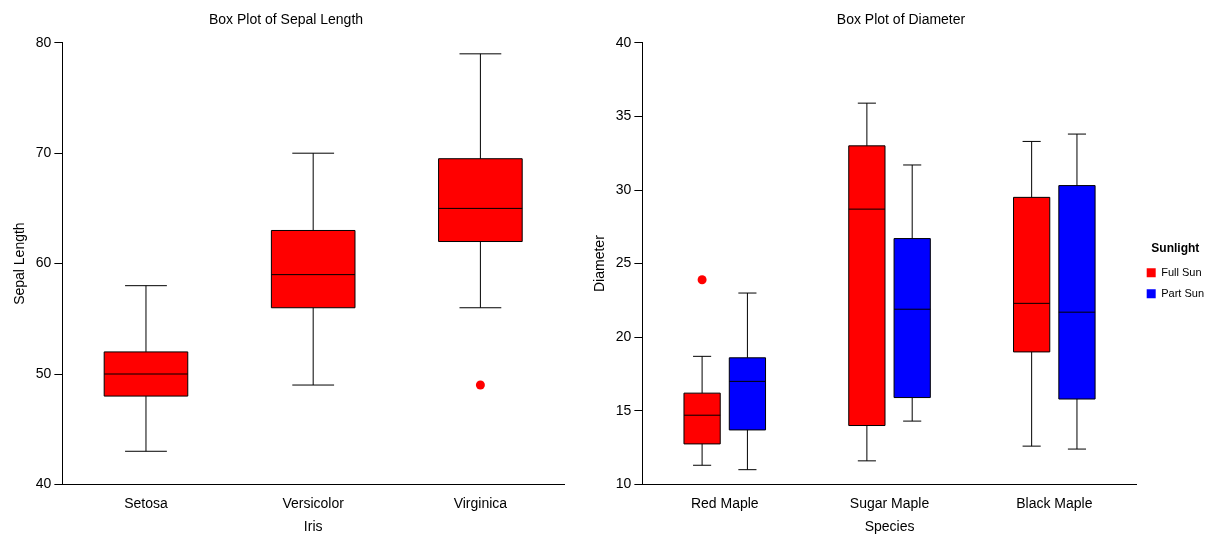  I want to click on x-tick-label: Versicolor, so click(313, 502).